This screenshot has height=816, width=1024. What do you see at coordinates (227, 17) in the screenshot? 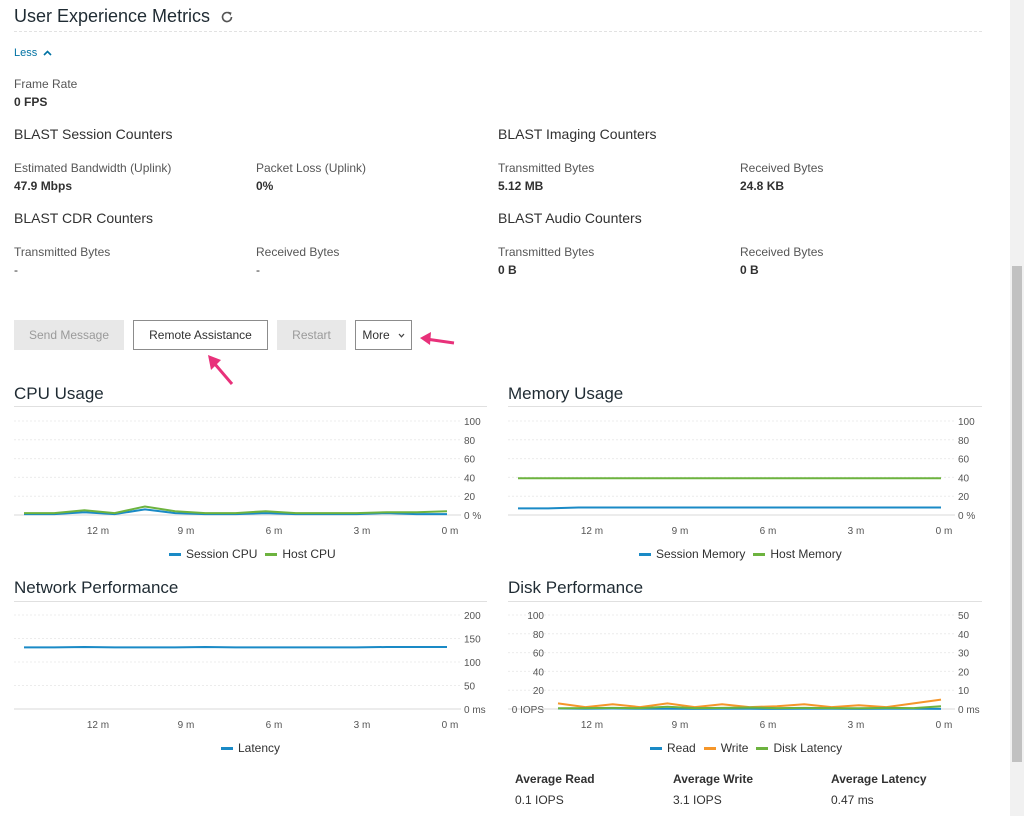
I see `refresh-icon` at bounding box center [227, 17].